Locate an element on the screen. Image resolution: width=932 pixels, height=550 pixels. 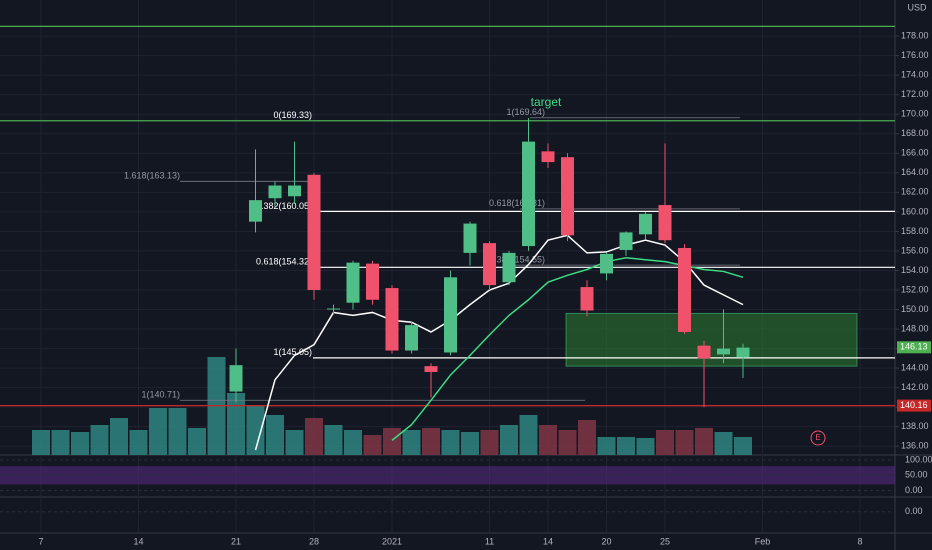
fib-label: 0.618(154.32) is located at coordinates (284, 262).